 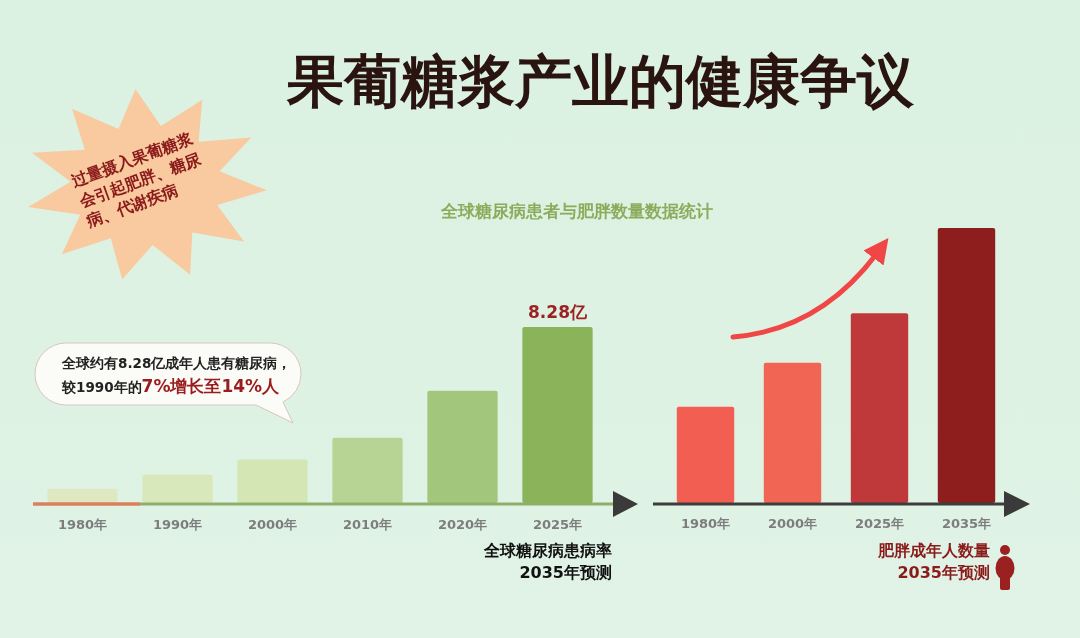 What do you see at coordinates (547, 561) in the screenshot?
I see `x-axis-title: 全球糖尿病患病率 2035年预测` at bounding box center [547, 561].